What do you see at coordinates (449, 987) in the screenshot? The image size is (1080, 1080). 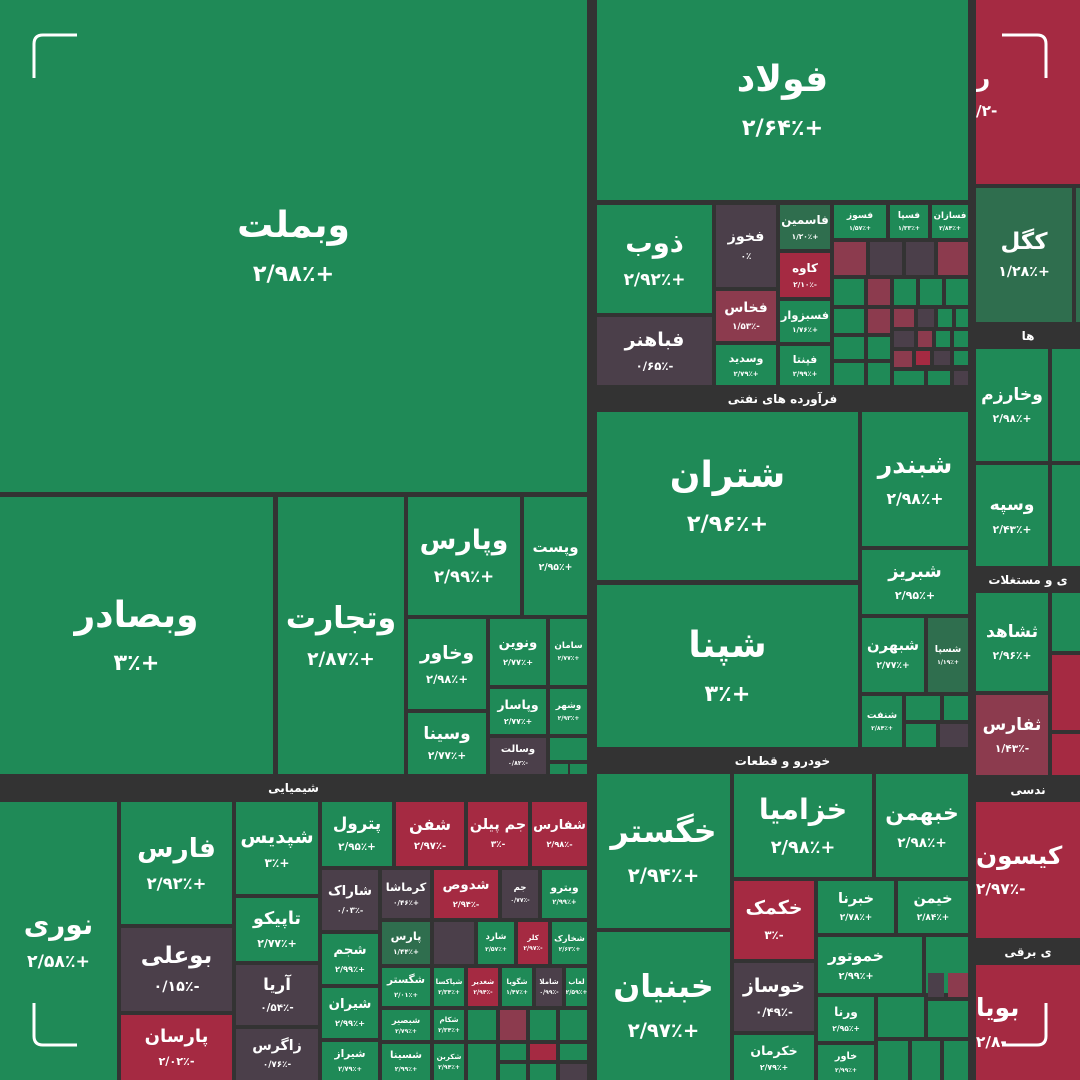 I see `tile: شپاکسا +۲/۳۴٪` at bounding box center [449, 987].